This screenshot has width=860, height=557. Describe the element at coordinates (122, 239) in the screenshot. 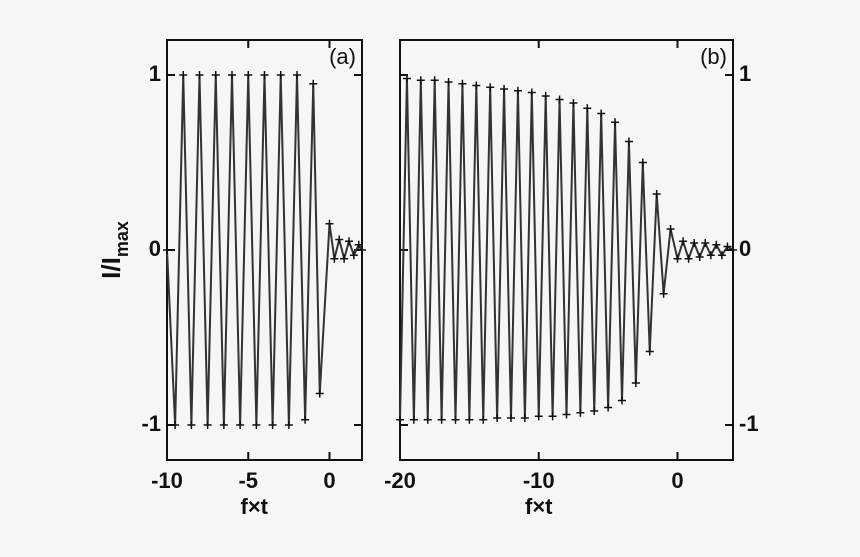

I see `y-label-sub: max` at that location.